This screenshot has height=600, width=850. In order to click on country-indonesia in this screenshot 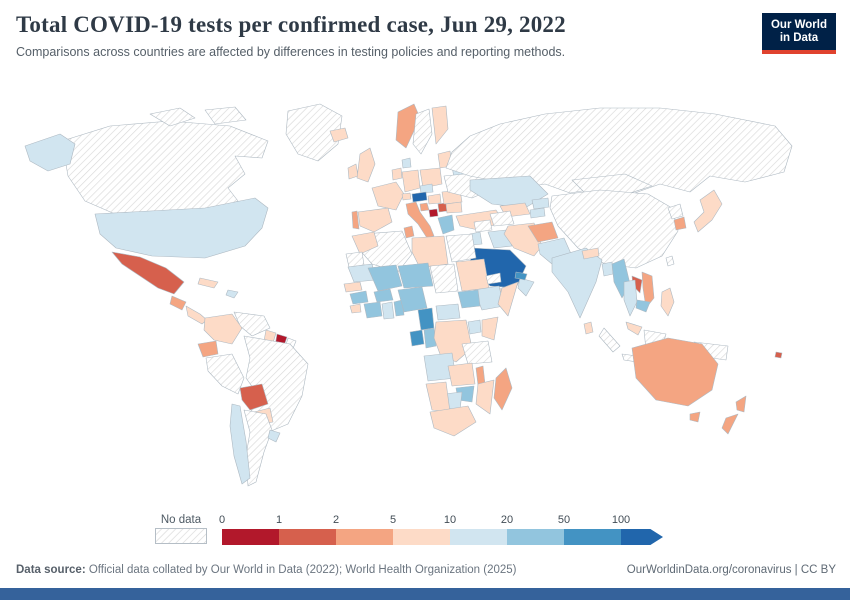, I will do `click(609, 340)`.